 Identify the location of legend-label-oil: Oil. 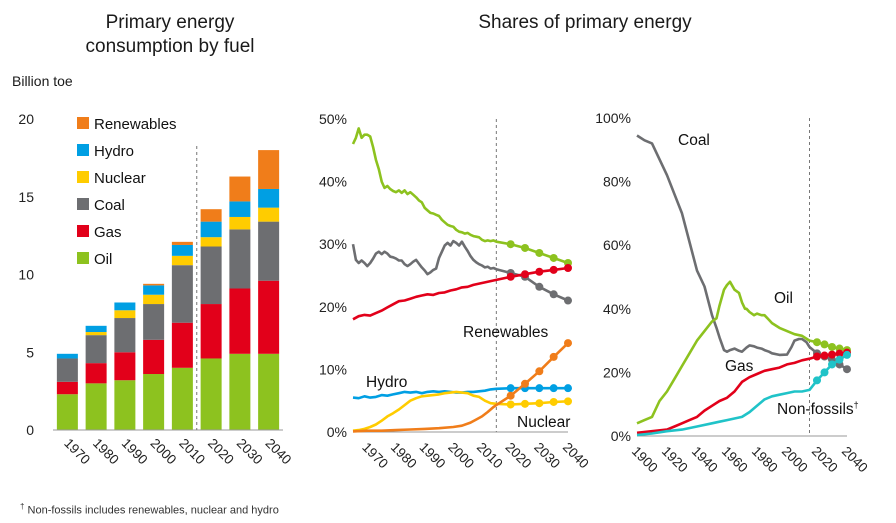
(103, 259).